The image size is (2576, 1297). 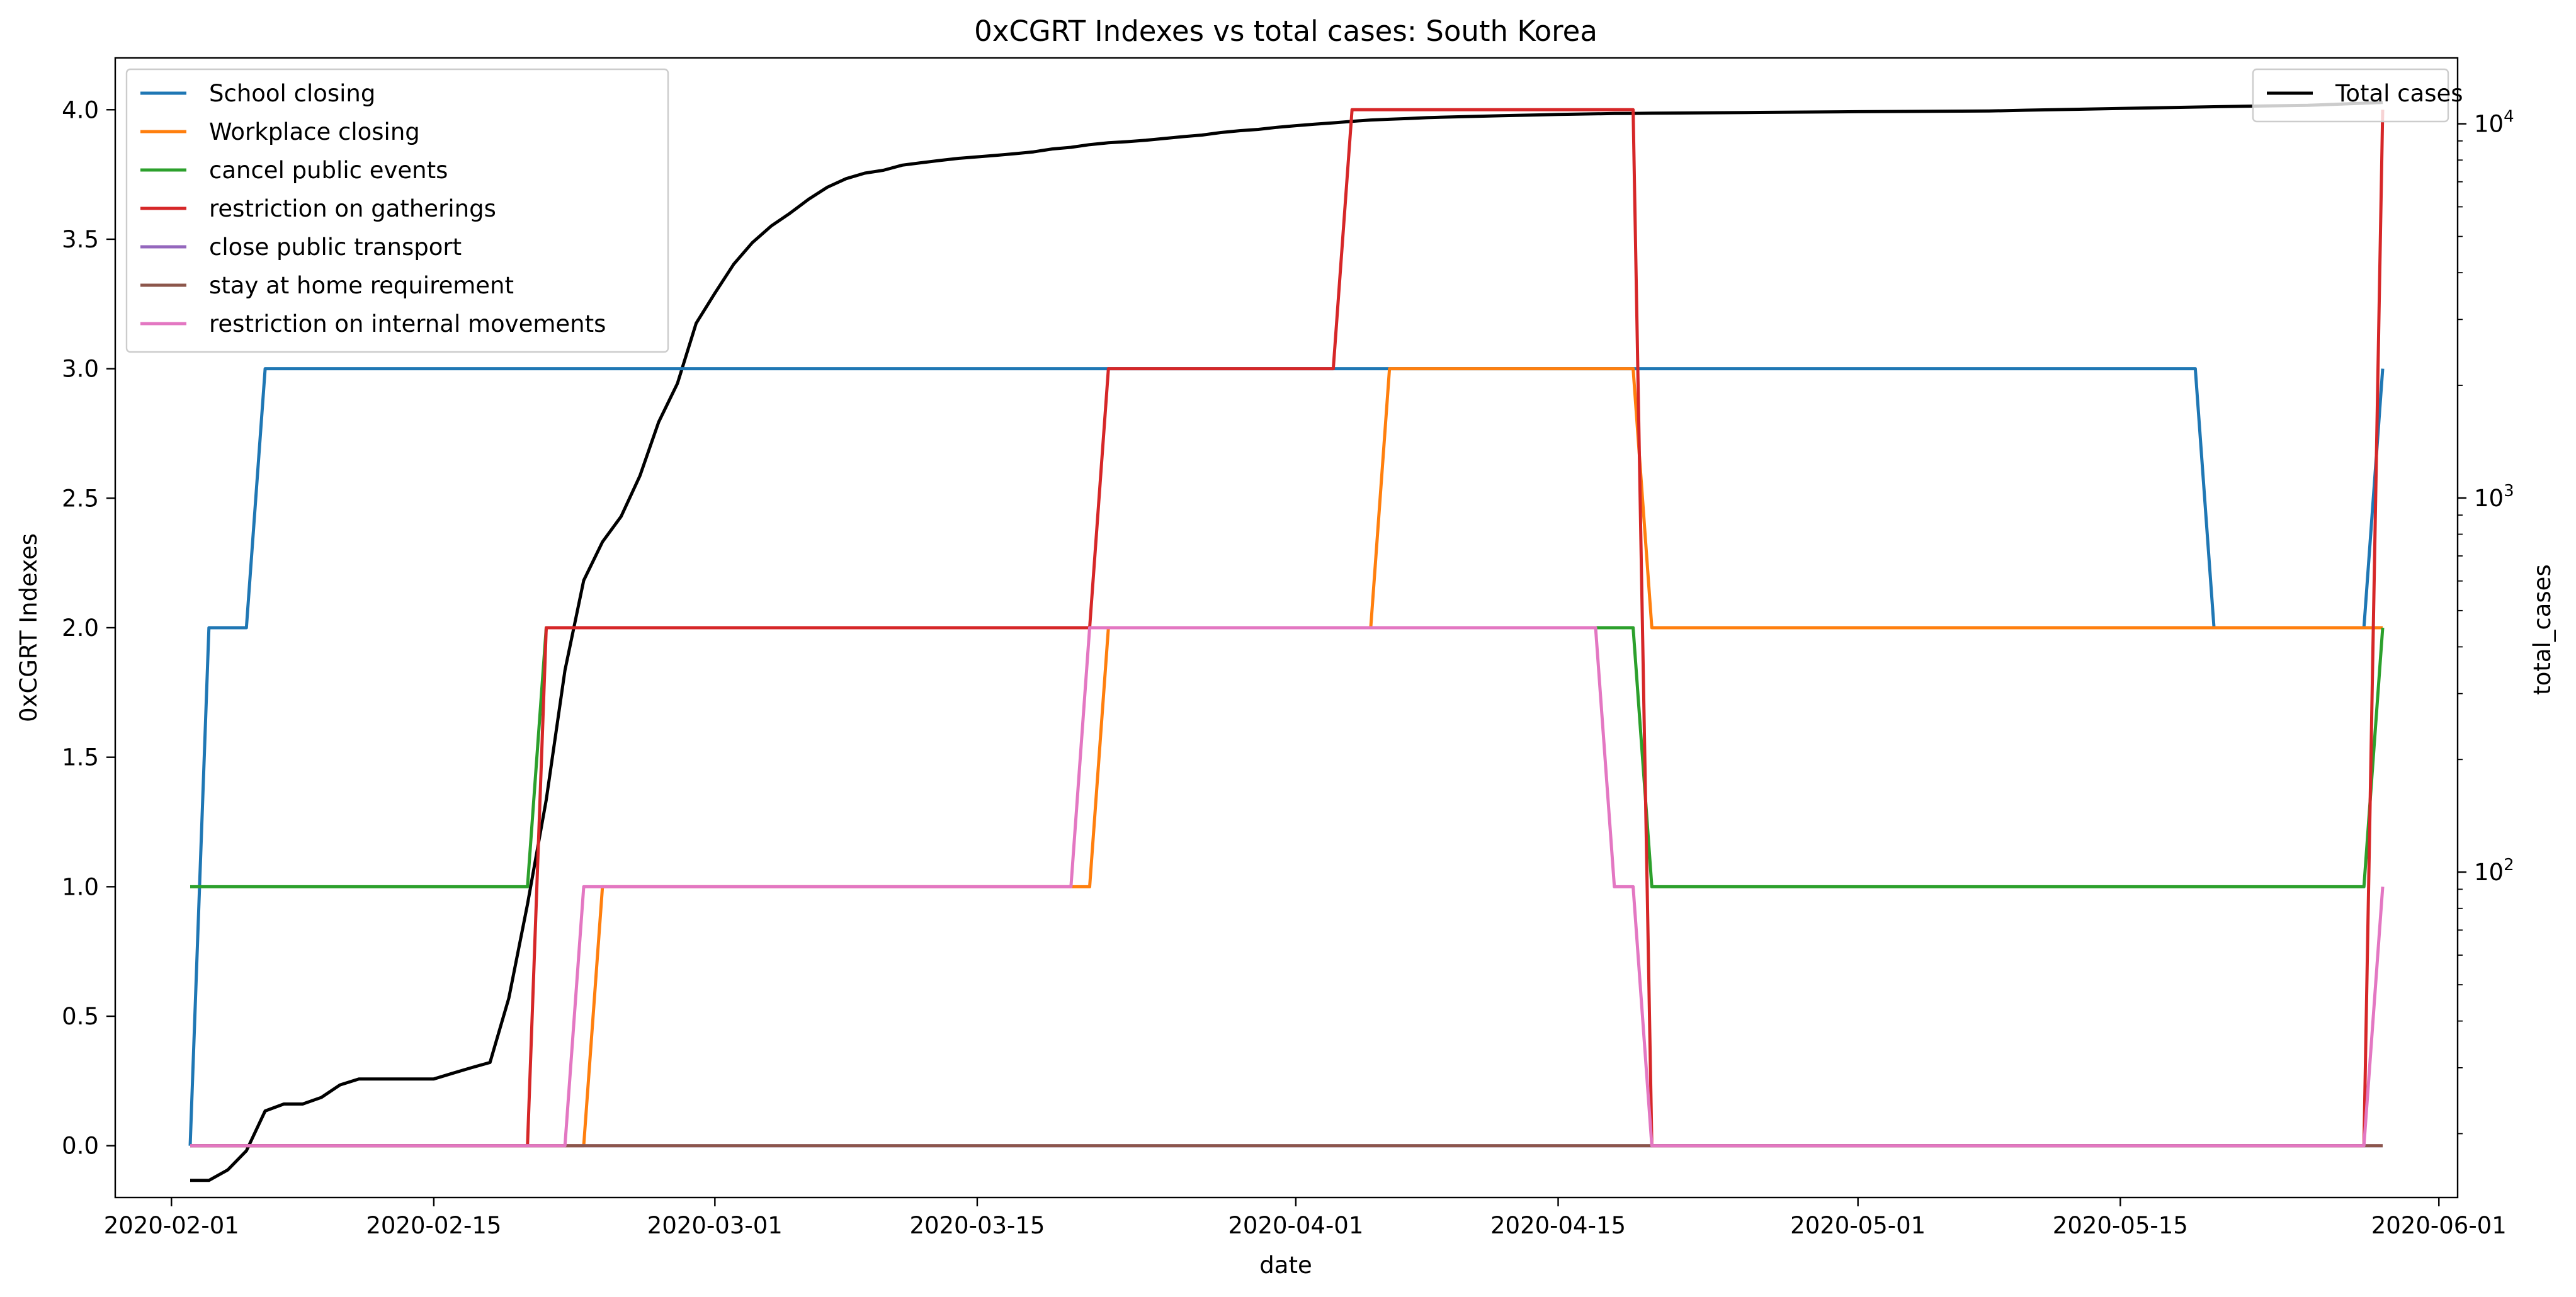 I want to click on y2-tick-label: 10³, so click(x=2494, y=497).